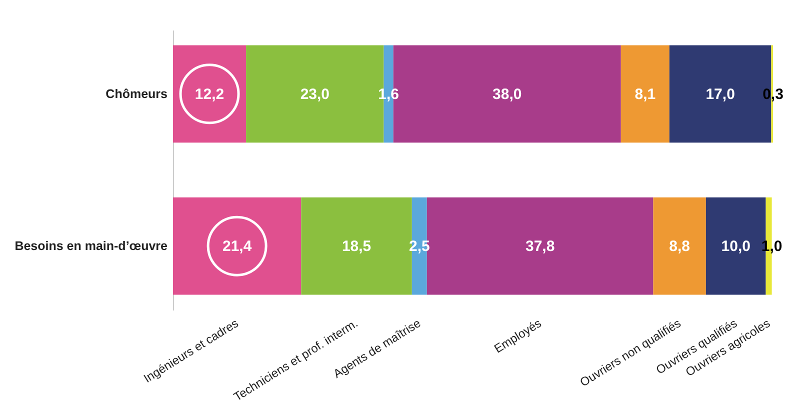 This screenshot has width=803, height=414. I want to click on data-label: 8,1, so click(645, 94).